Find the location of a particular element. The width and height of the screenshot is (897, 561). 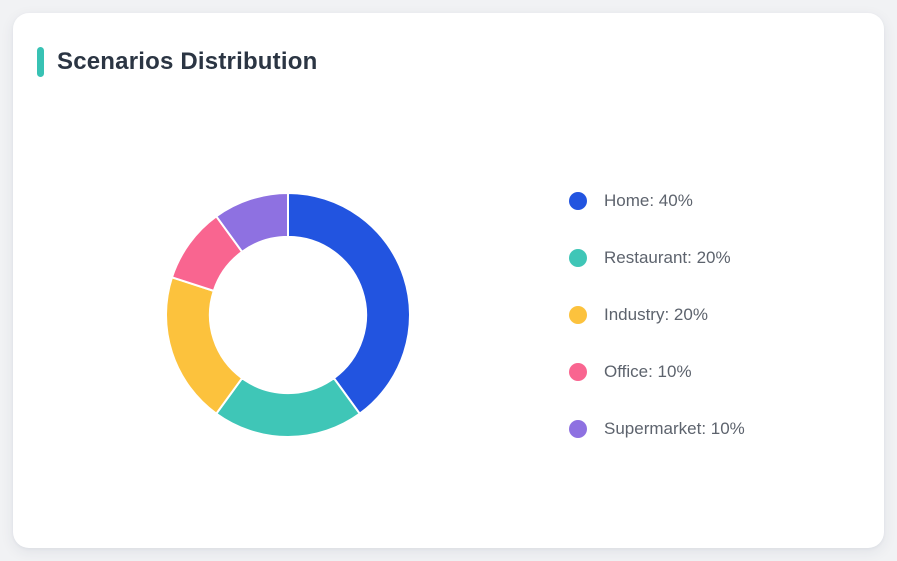

legend-label: Home: 40% is located at coordinates (648, 200).